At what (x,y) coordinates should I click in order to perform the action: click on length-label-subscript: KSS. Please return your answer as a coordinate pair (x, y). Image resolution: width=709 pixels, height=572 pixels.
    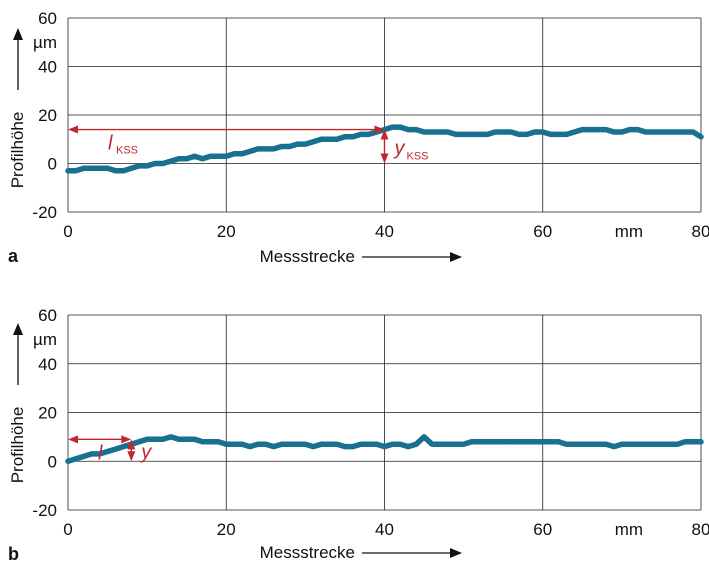
    Looking at the image, I should click on (127, 151).